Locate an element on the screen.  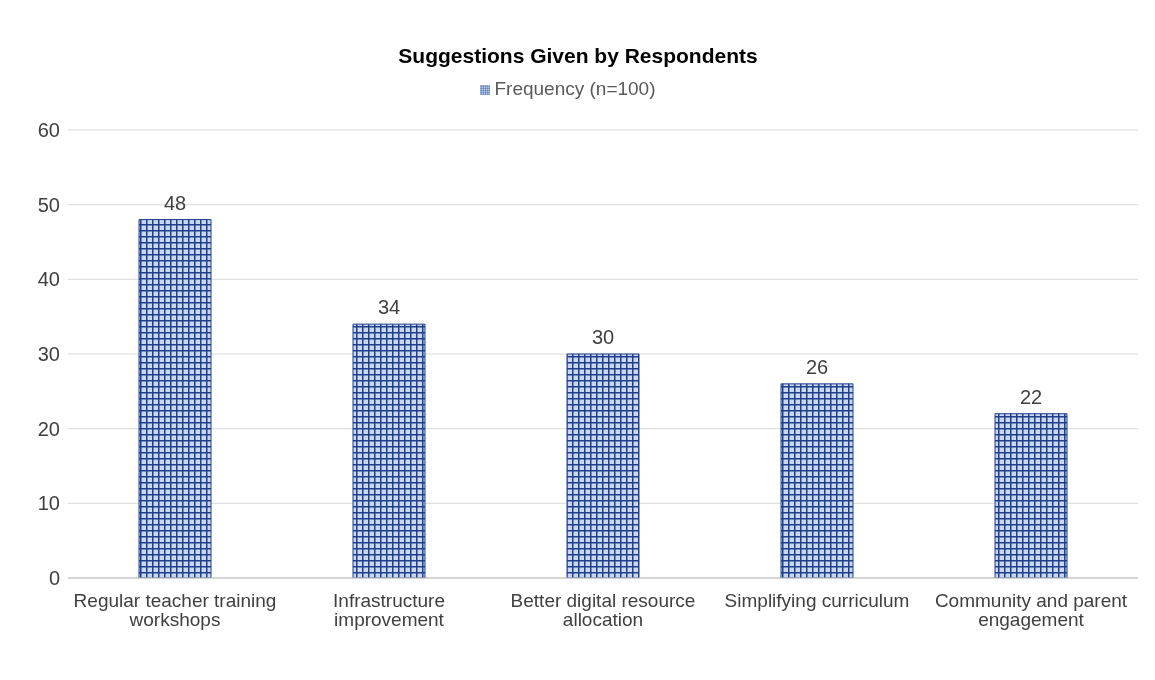
y-tick-label: 0 is located at coordinates (54, 578).